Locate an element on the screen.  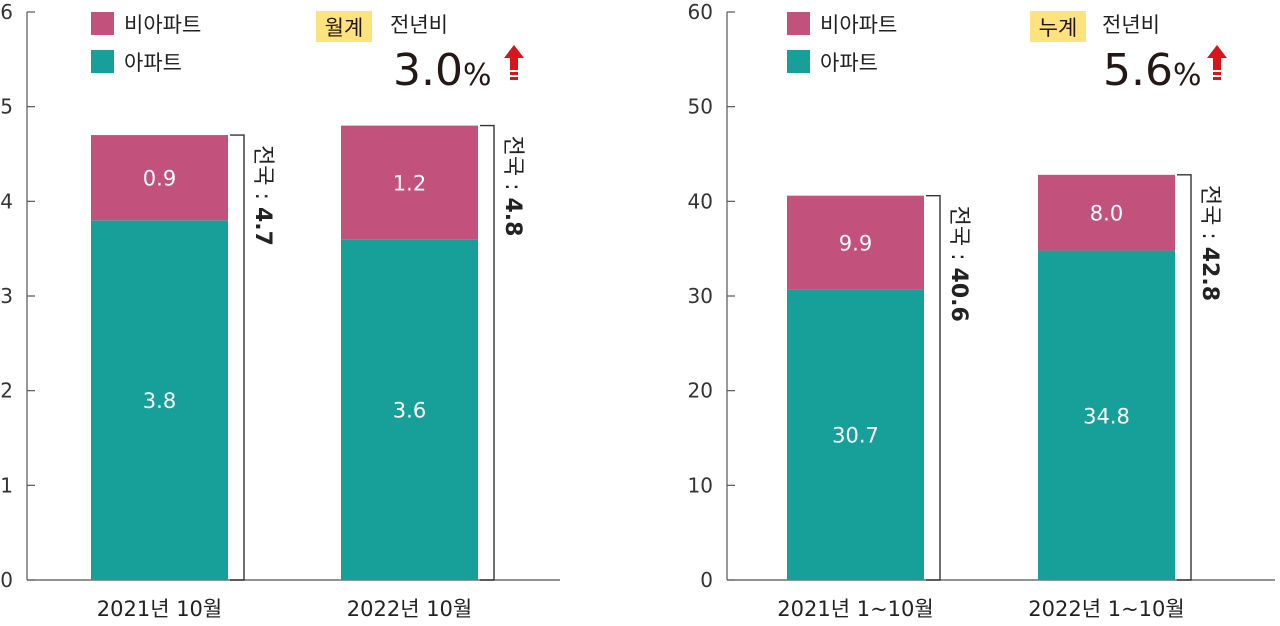
yoy-value: 5.6% is located at coordinates (1152, 70).